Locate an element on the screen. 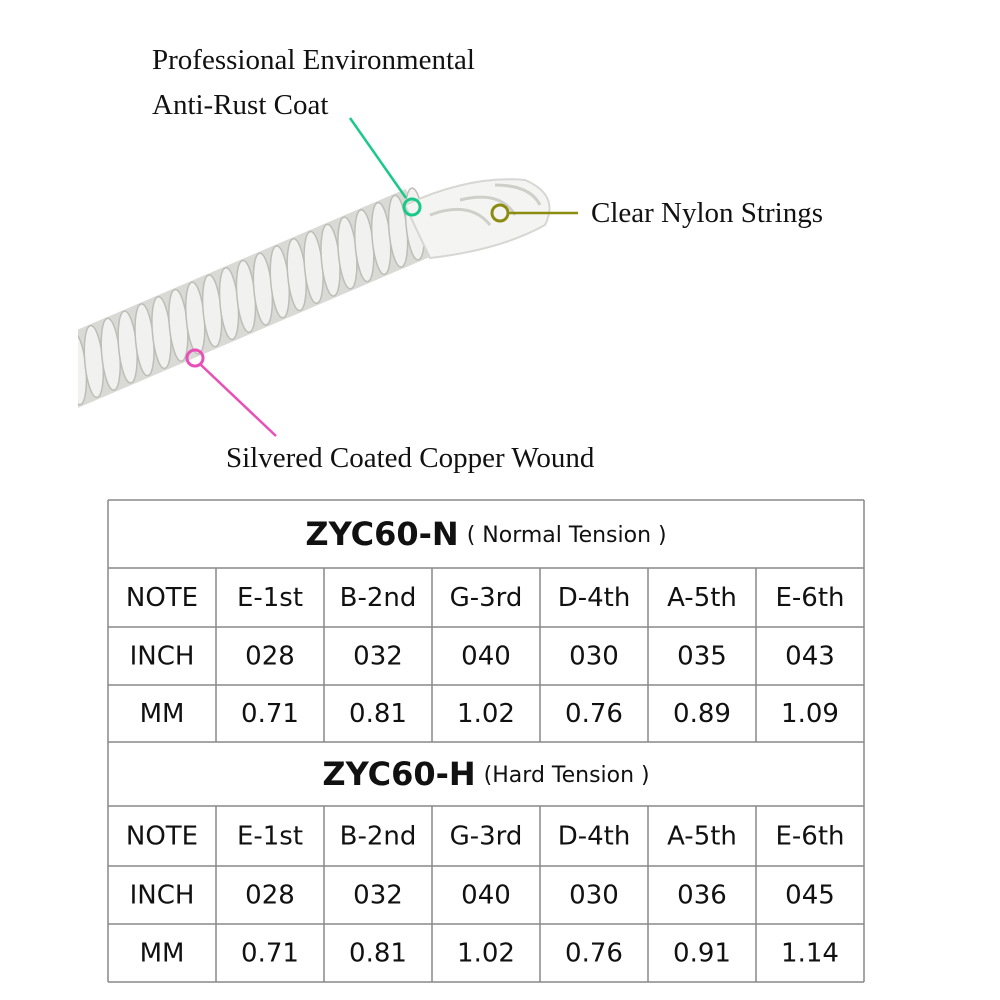  table-cell: 0.89 is located at coordinates (702, 714).